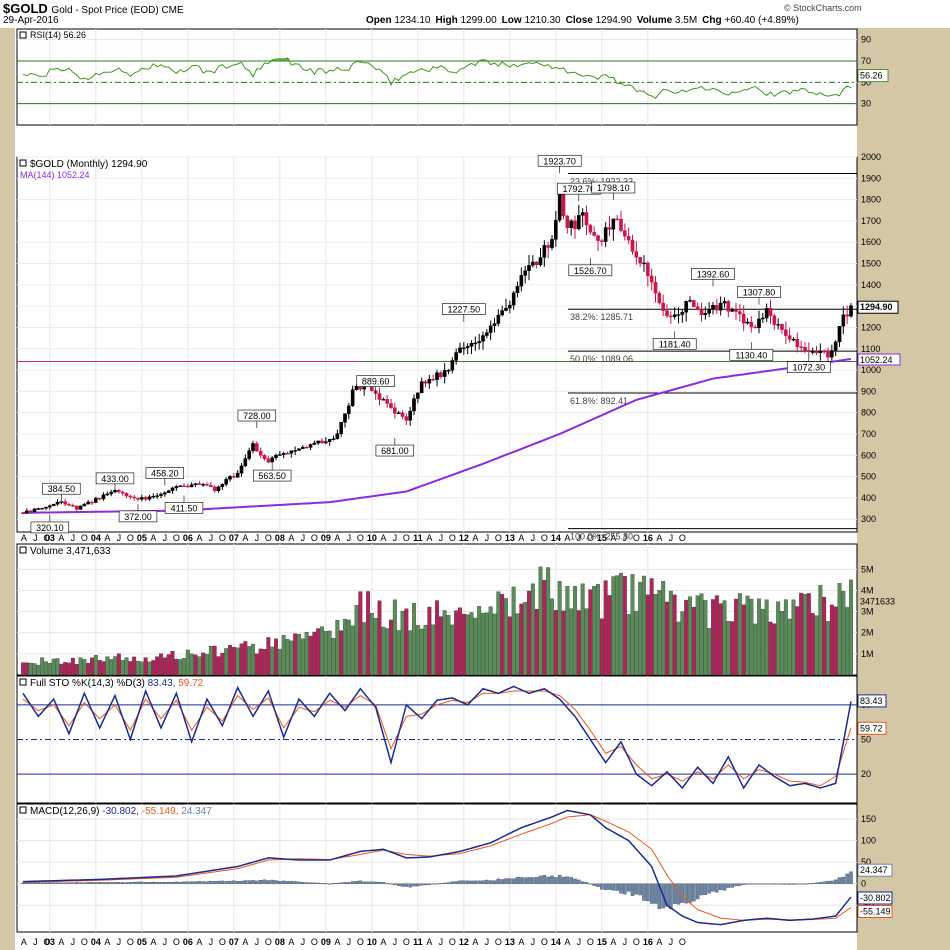 Image resolution: width=950 pixels, height=950 pixels. Describe the element at coordinates (326, 942) in the screenshot. I see `x-axis-year-label: 09` at that location.